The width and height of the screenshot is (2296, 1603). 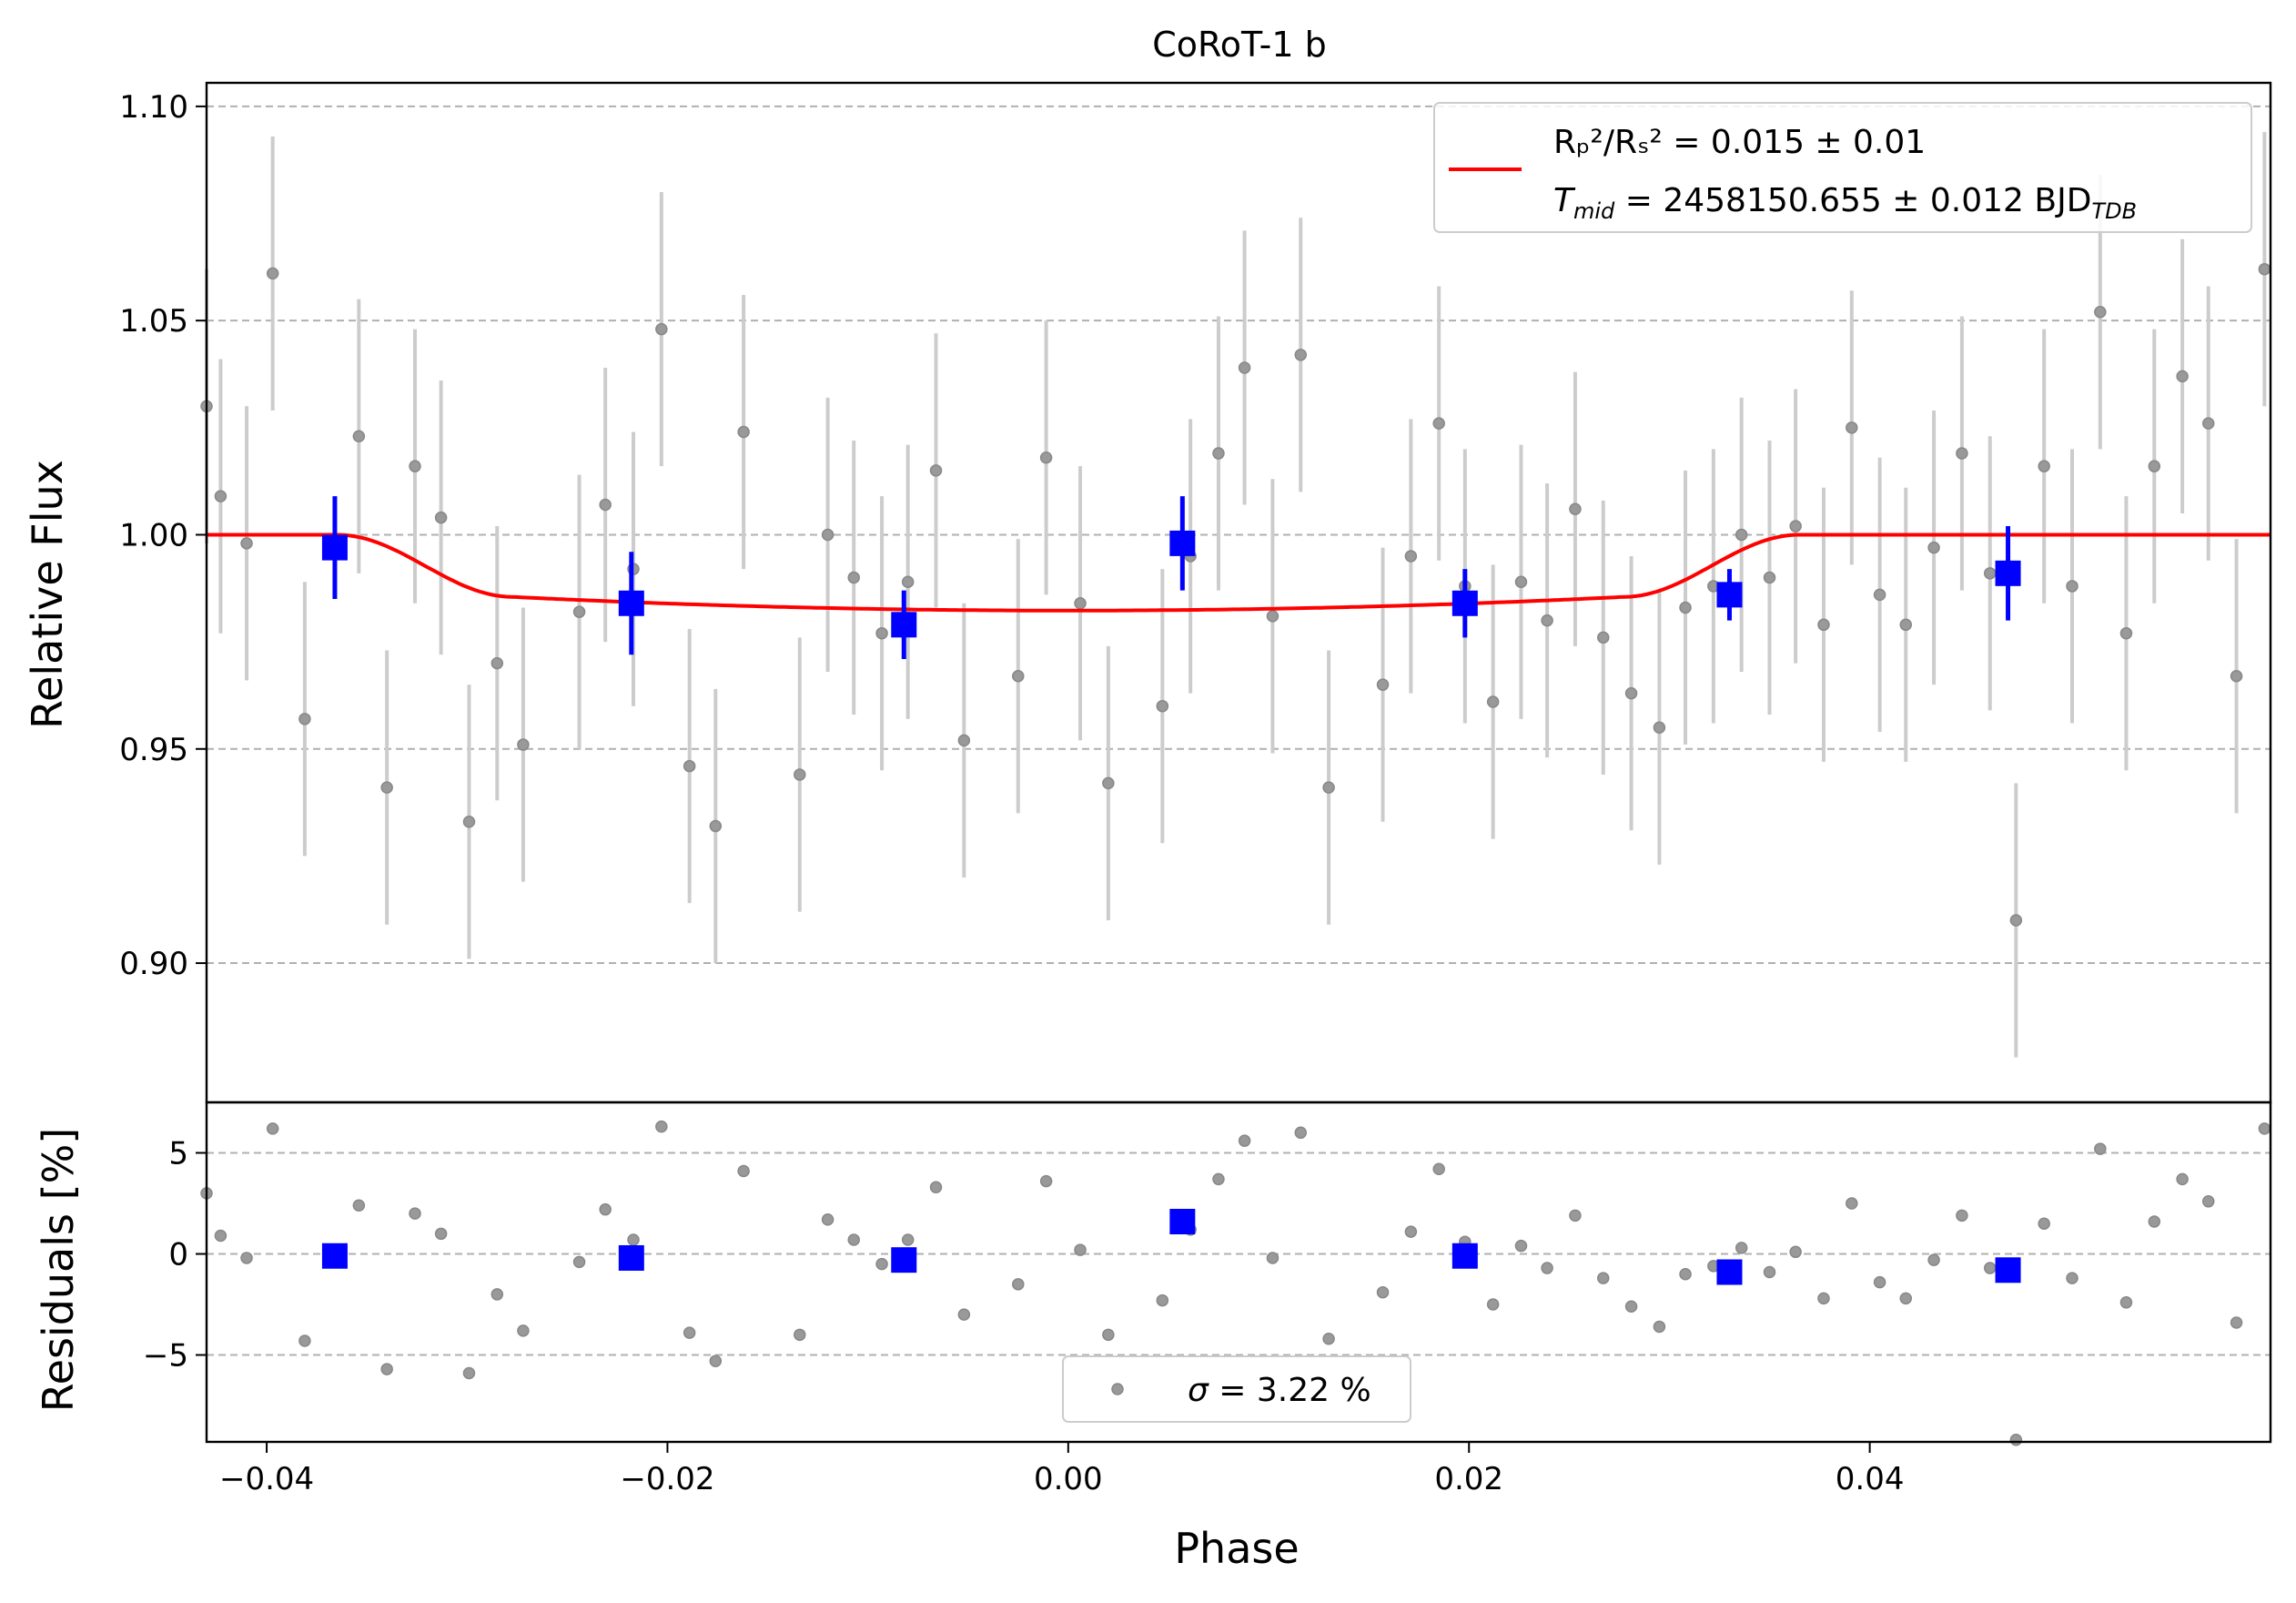 I want to click on transit-model-line, so click(x=1239, y=573).